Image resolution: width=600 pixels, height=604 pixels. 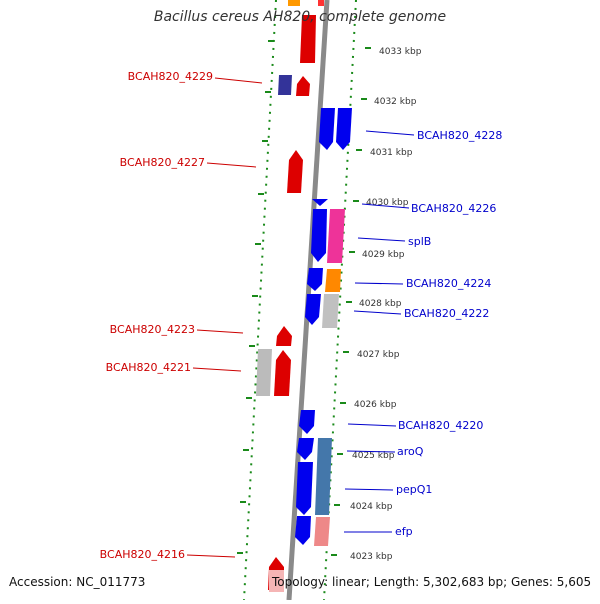 I want to click on gene-label: BCAH820_4222, so click(x=446, y=313).